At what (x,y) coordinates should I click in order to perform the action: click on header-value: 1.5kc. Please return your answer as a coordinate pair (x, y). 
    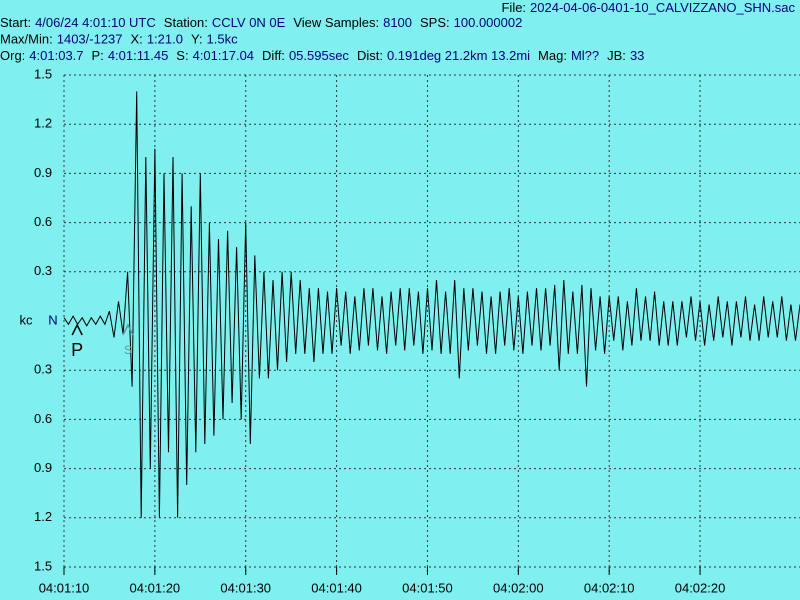
    Looking at the image, I should click on (223, 39).